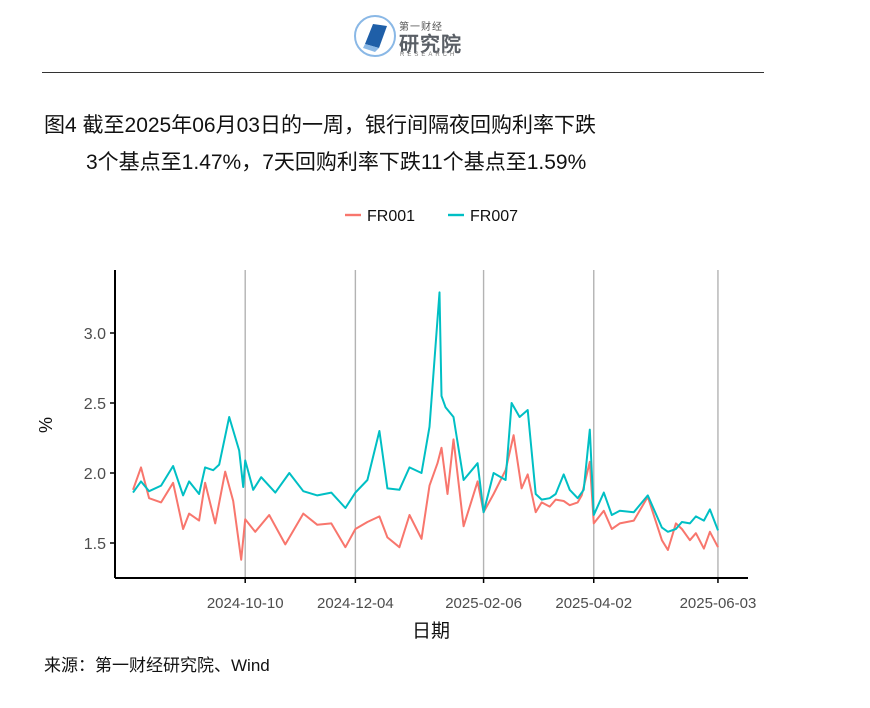 Image resolution: width=870 pixels, height=708 pixels. Describe the element at coordinates (429, 55) in the screenshot. I see `logo-brand-en: RESEARCH` at that location.